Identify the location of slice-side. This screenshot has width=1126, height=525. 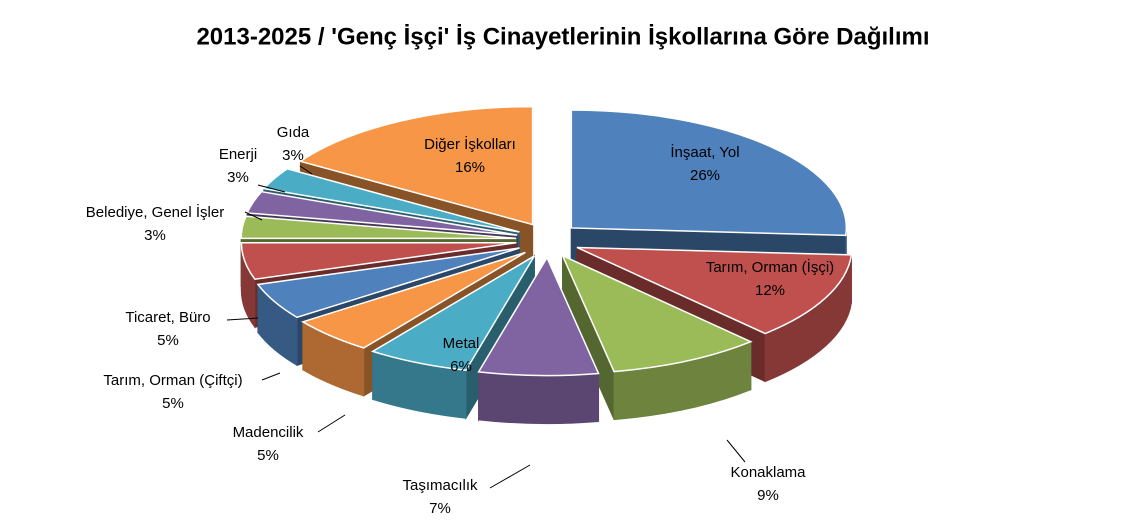
(539, 398).